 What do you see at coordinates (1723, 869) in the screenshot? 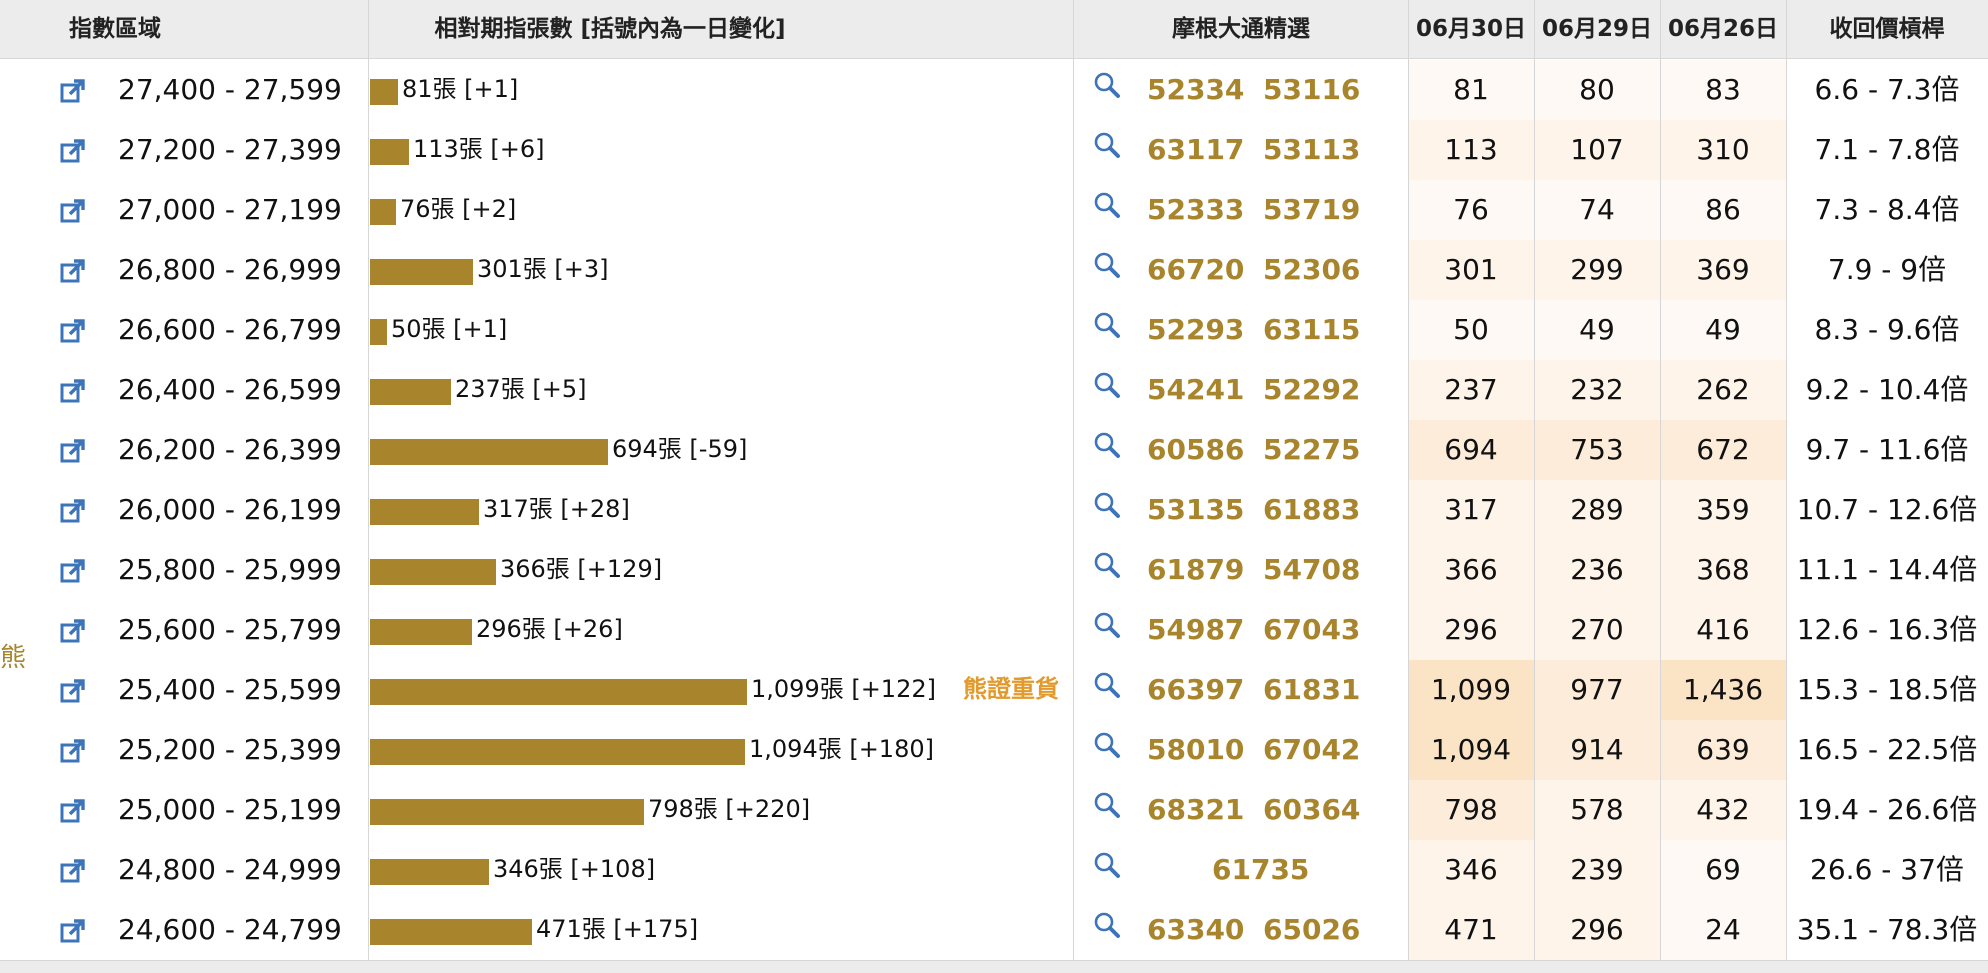
I see `date-count-3: 69` at bounding box center [1723, 869].